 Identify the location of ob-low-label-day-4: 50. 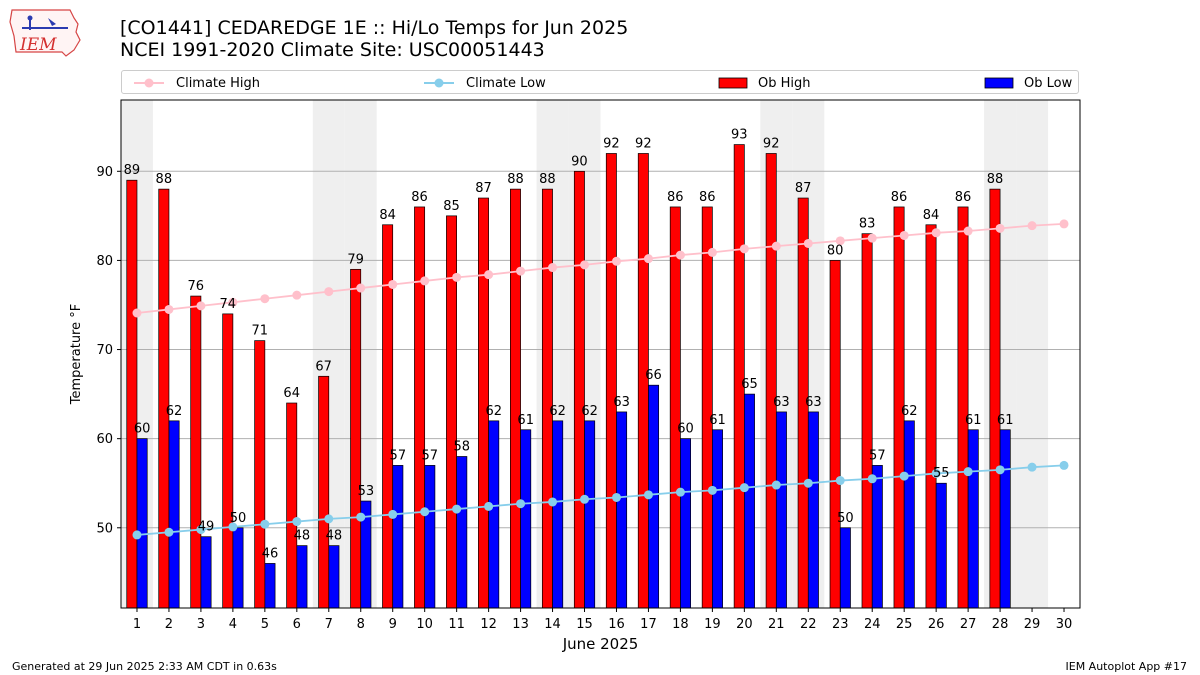
(238, 518).